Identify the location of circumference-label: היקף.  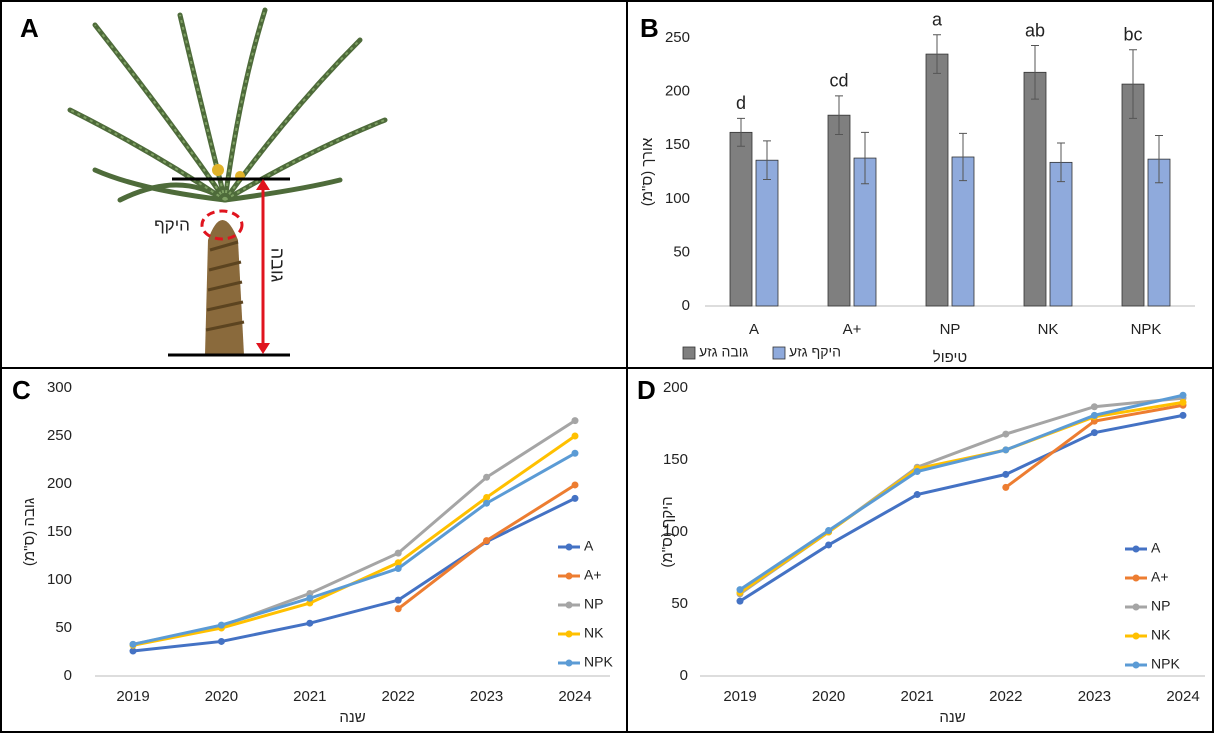
(172, 224).